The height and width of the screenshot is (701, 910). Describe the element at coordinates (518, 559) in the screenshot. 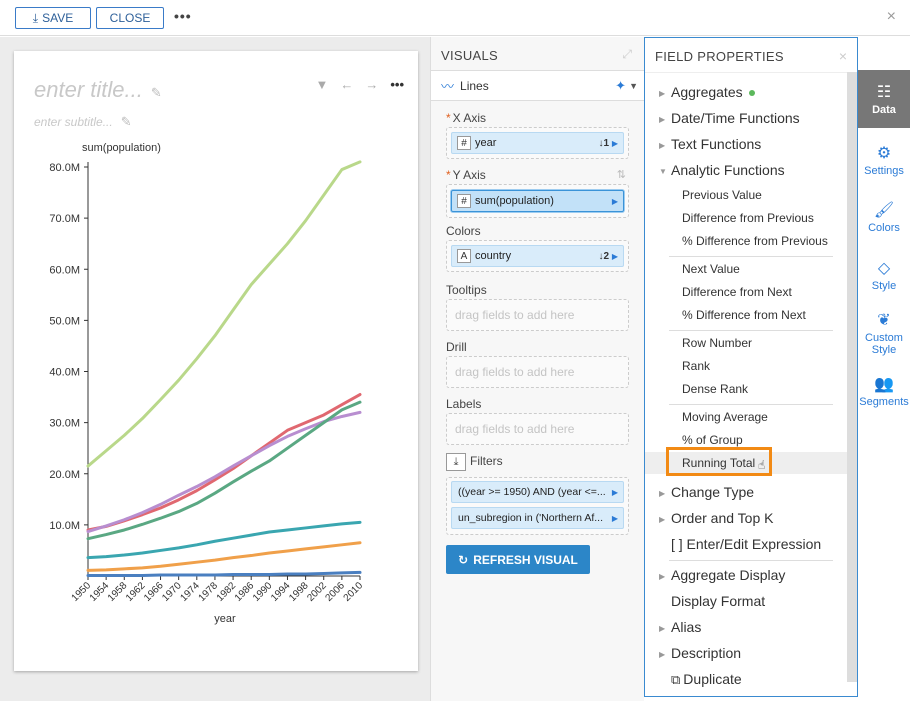

I see `refresh-visual-button: ↻ REFRESH VISUAL` at that location.